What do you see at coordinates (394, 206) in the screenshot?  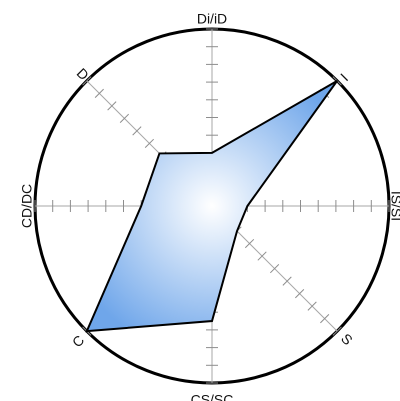 I see `axis-label-is-si: IS/SI` at bounding box center [394, 206].